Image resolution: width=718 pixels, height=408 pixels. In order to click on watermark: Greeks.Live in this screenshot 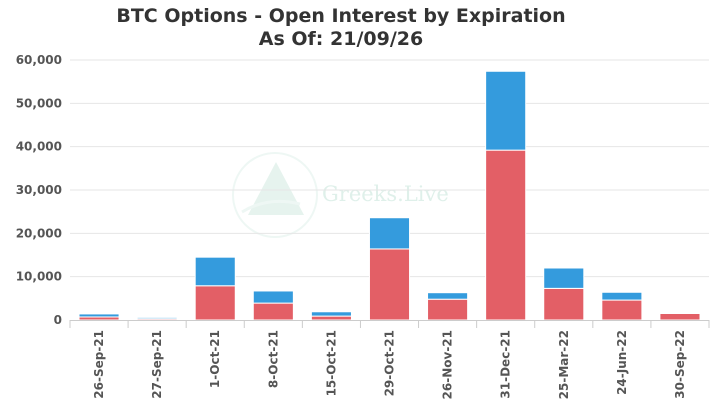, I will do `click(340, 195)`.